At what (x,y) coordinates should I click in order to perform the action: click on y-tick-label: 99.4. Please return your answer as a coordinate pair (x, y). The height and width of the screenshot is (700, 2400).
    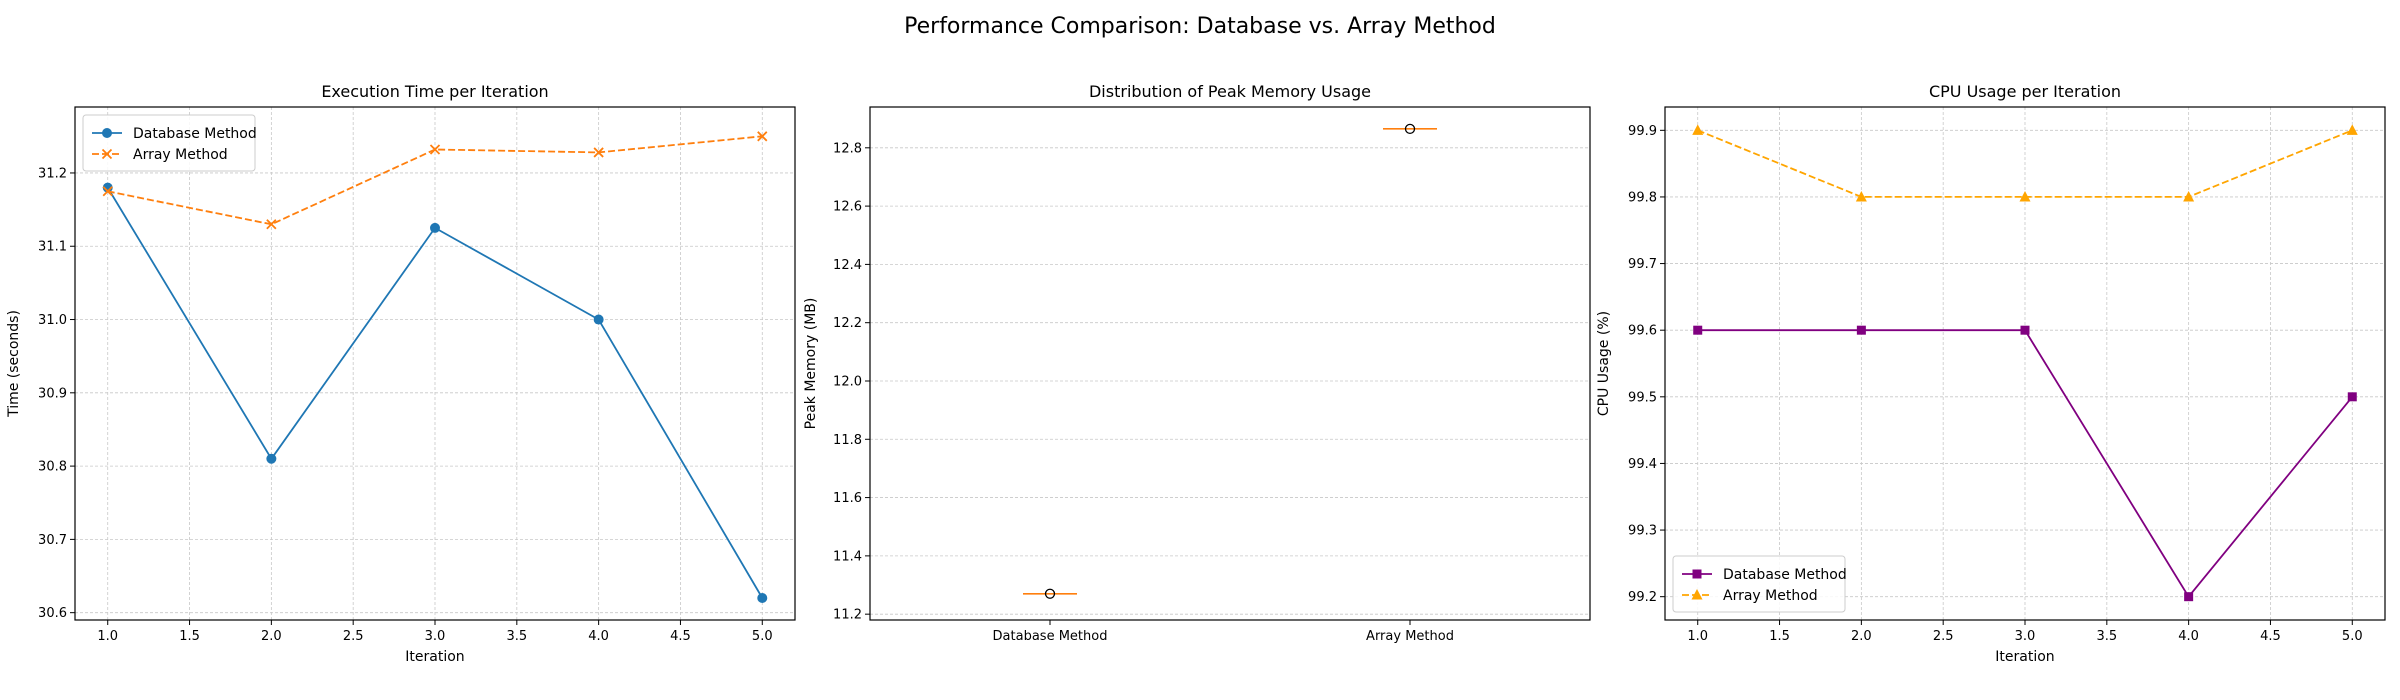
    Looking at the image, I should click on (1642, 464).